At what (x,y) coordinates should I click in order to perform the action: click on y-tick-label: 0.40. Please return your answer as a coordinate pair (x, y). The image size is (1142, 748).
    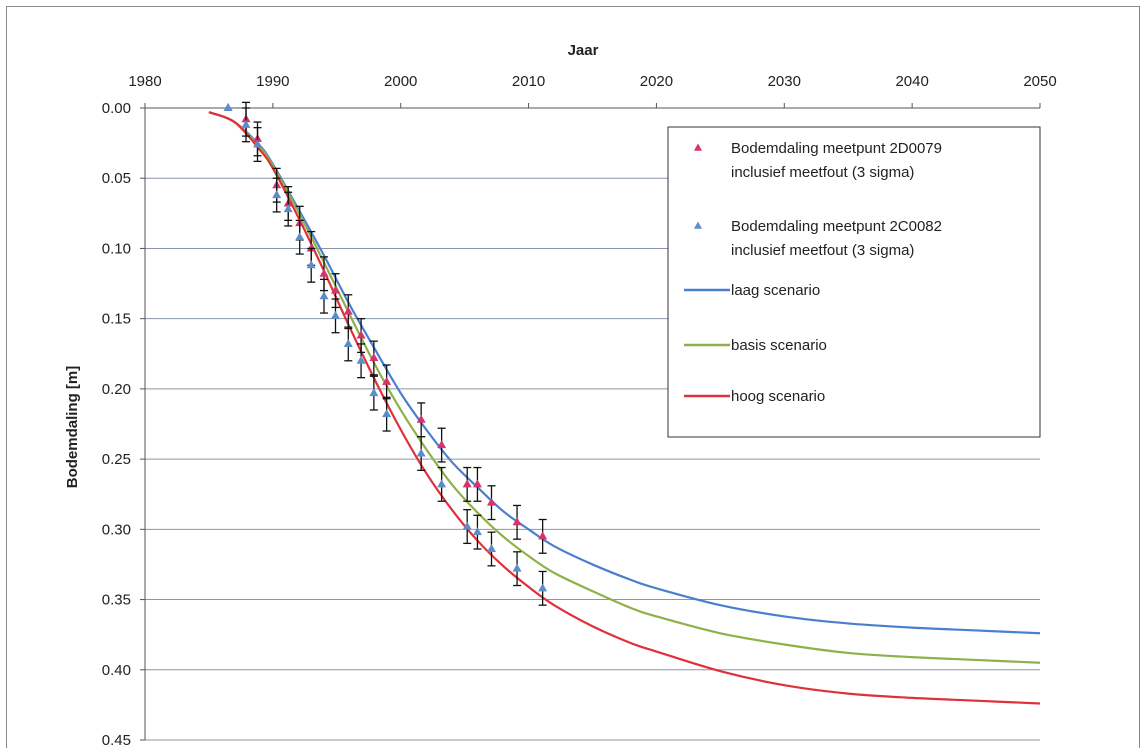
    Looking at the image, I should click on (116, 670).